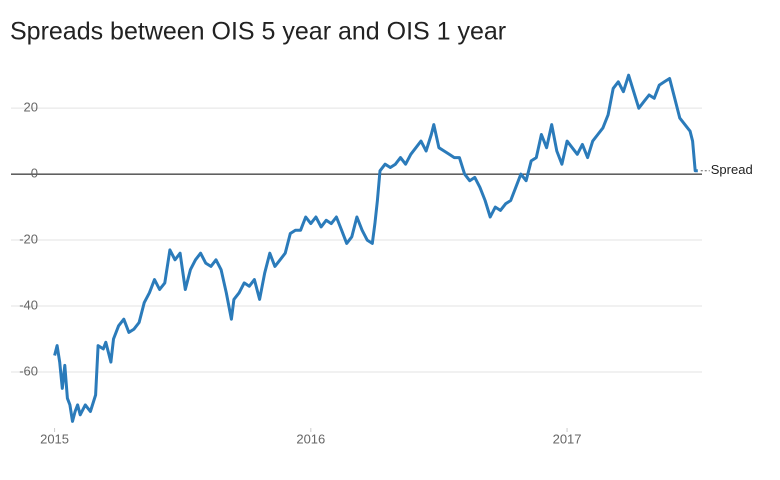 This screenshot has width=780, height=480. What do you see at coordinates (28, 238) in the screenshot?
I see `y-tick-label: -20` at bounding box center [28, 238].